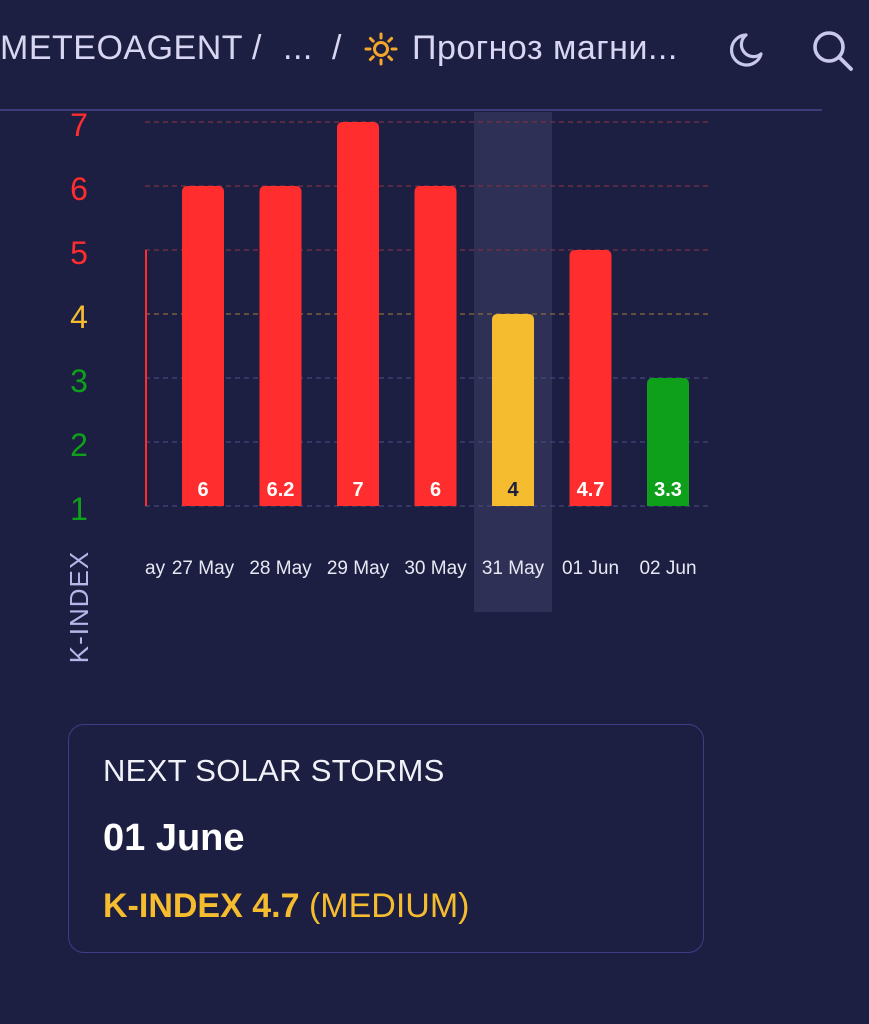  I want to click on y-axis-label: K-INDEX, so click(79, 607).